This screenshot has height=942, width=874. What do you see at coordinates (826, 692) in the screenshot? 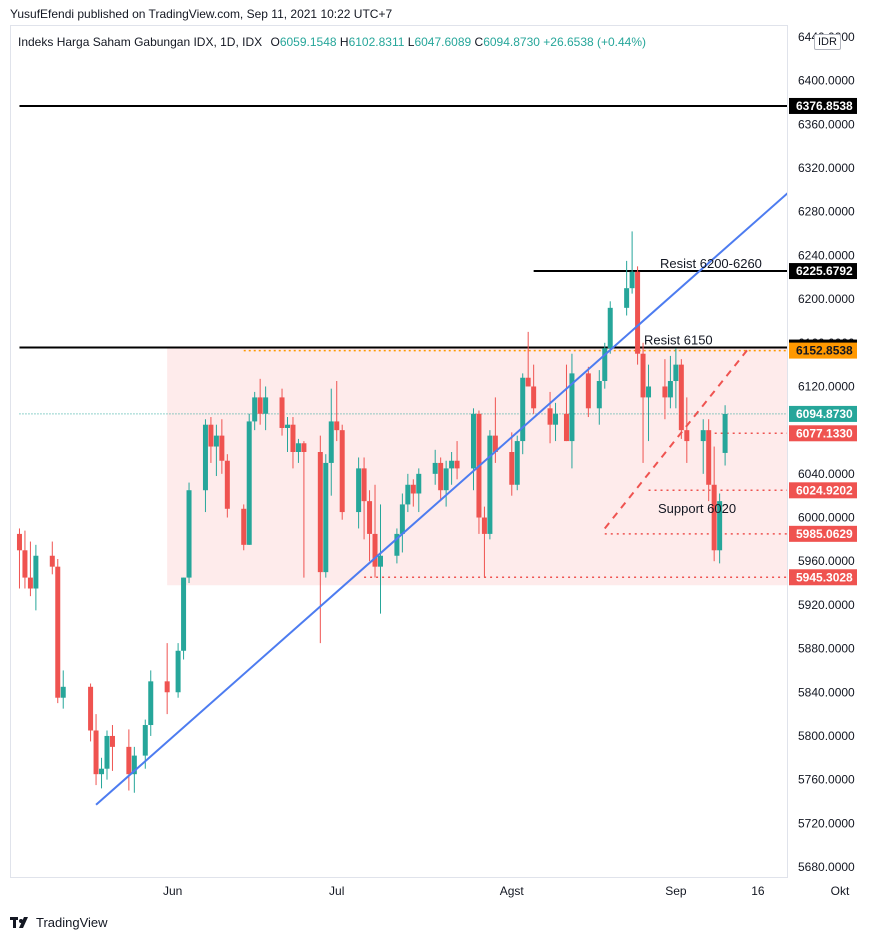
I see `y-tick-label: 5840.0000` at bounding box center [826, 692].